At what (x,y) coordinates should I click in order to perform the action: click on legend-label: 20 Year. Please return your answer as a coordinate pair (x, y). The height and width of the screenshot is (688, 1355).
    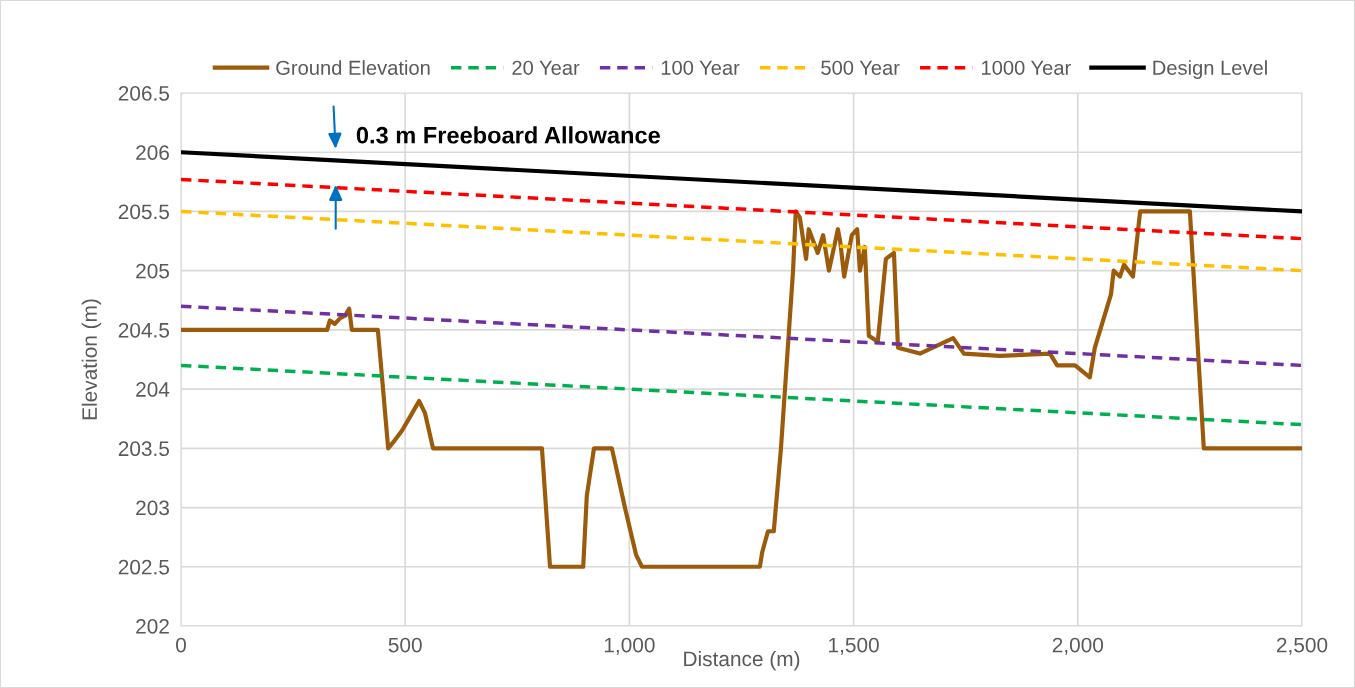
    Looking at the image, I should click on (546, 67).